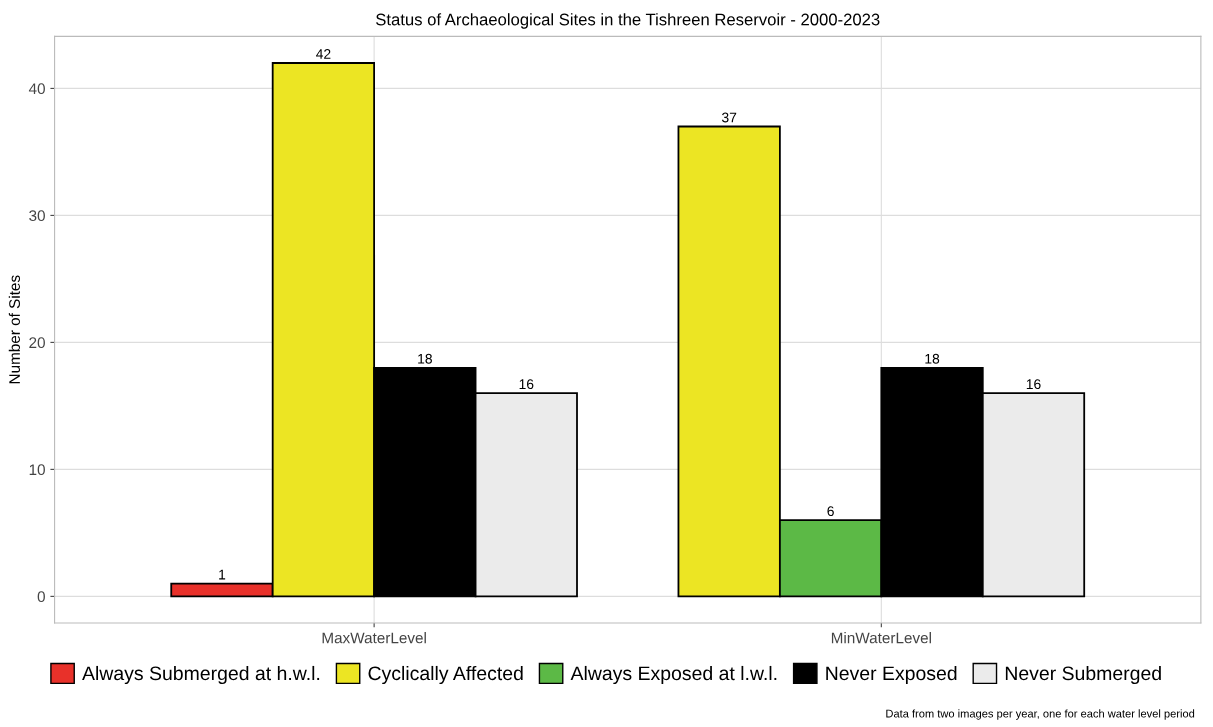 The image size is (1213, 727). What do you see at coordinates (14, 329) in the screenshot?
I see `y-axis-title: Number of Sites` at bounding box center [14, 329].